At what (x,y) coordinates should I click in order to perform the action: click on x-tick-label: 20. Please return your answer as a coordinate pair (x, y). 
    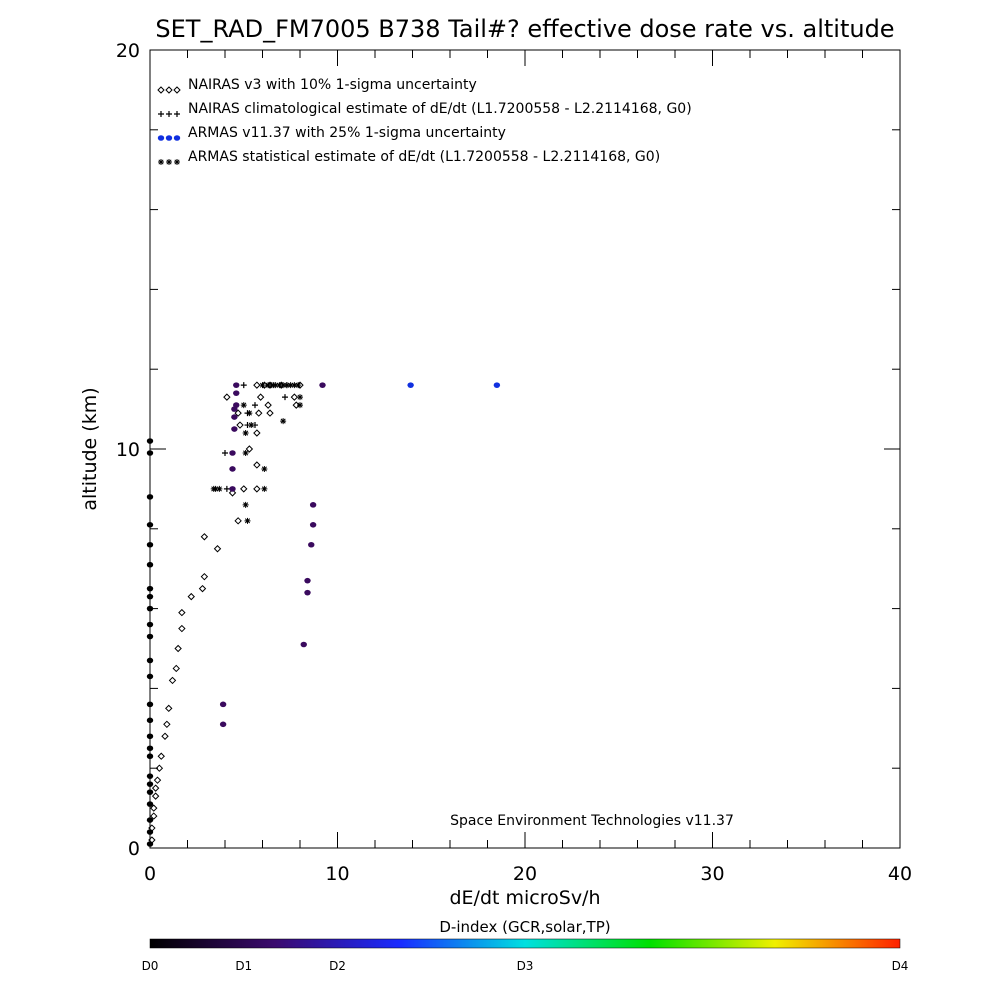
    Looking at the image, I should click on (525, 874).